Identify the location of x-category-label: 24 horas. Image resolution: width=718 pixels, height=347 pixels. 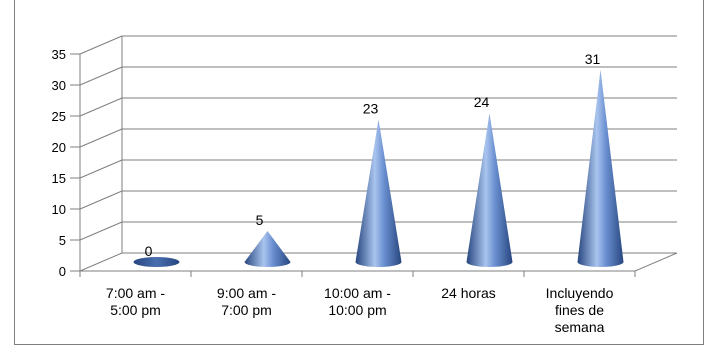
(468, 293).